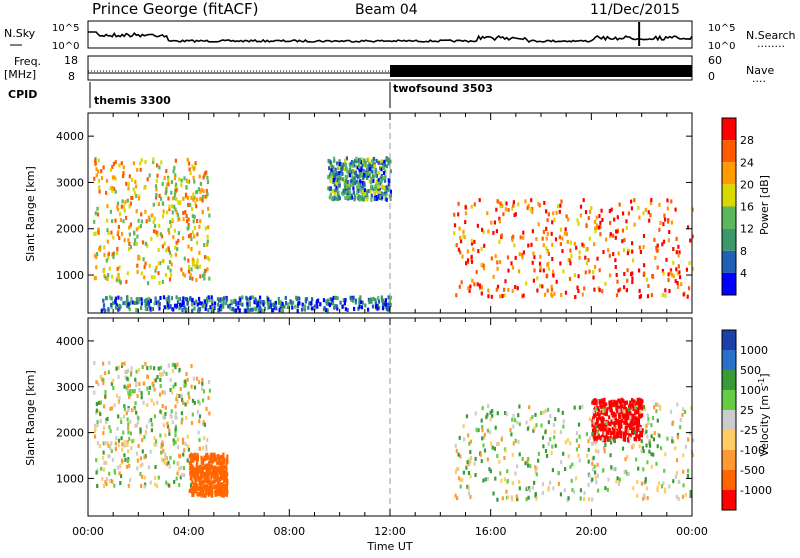 The width and height of the screenshot is (800, 558). Describe the element at coordinates (729, 239) in the screenshot. I see `power-colorbar-swatch` at that location.